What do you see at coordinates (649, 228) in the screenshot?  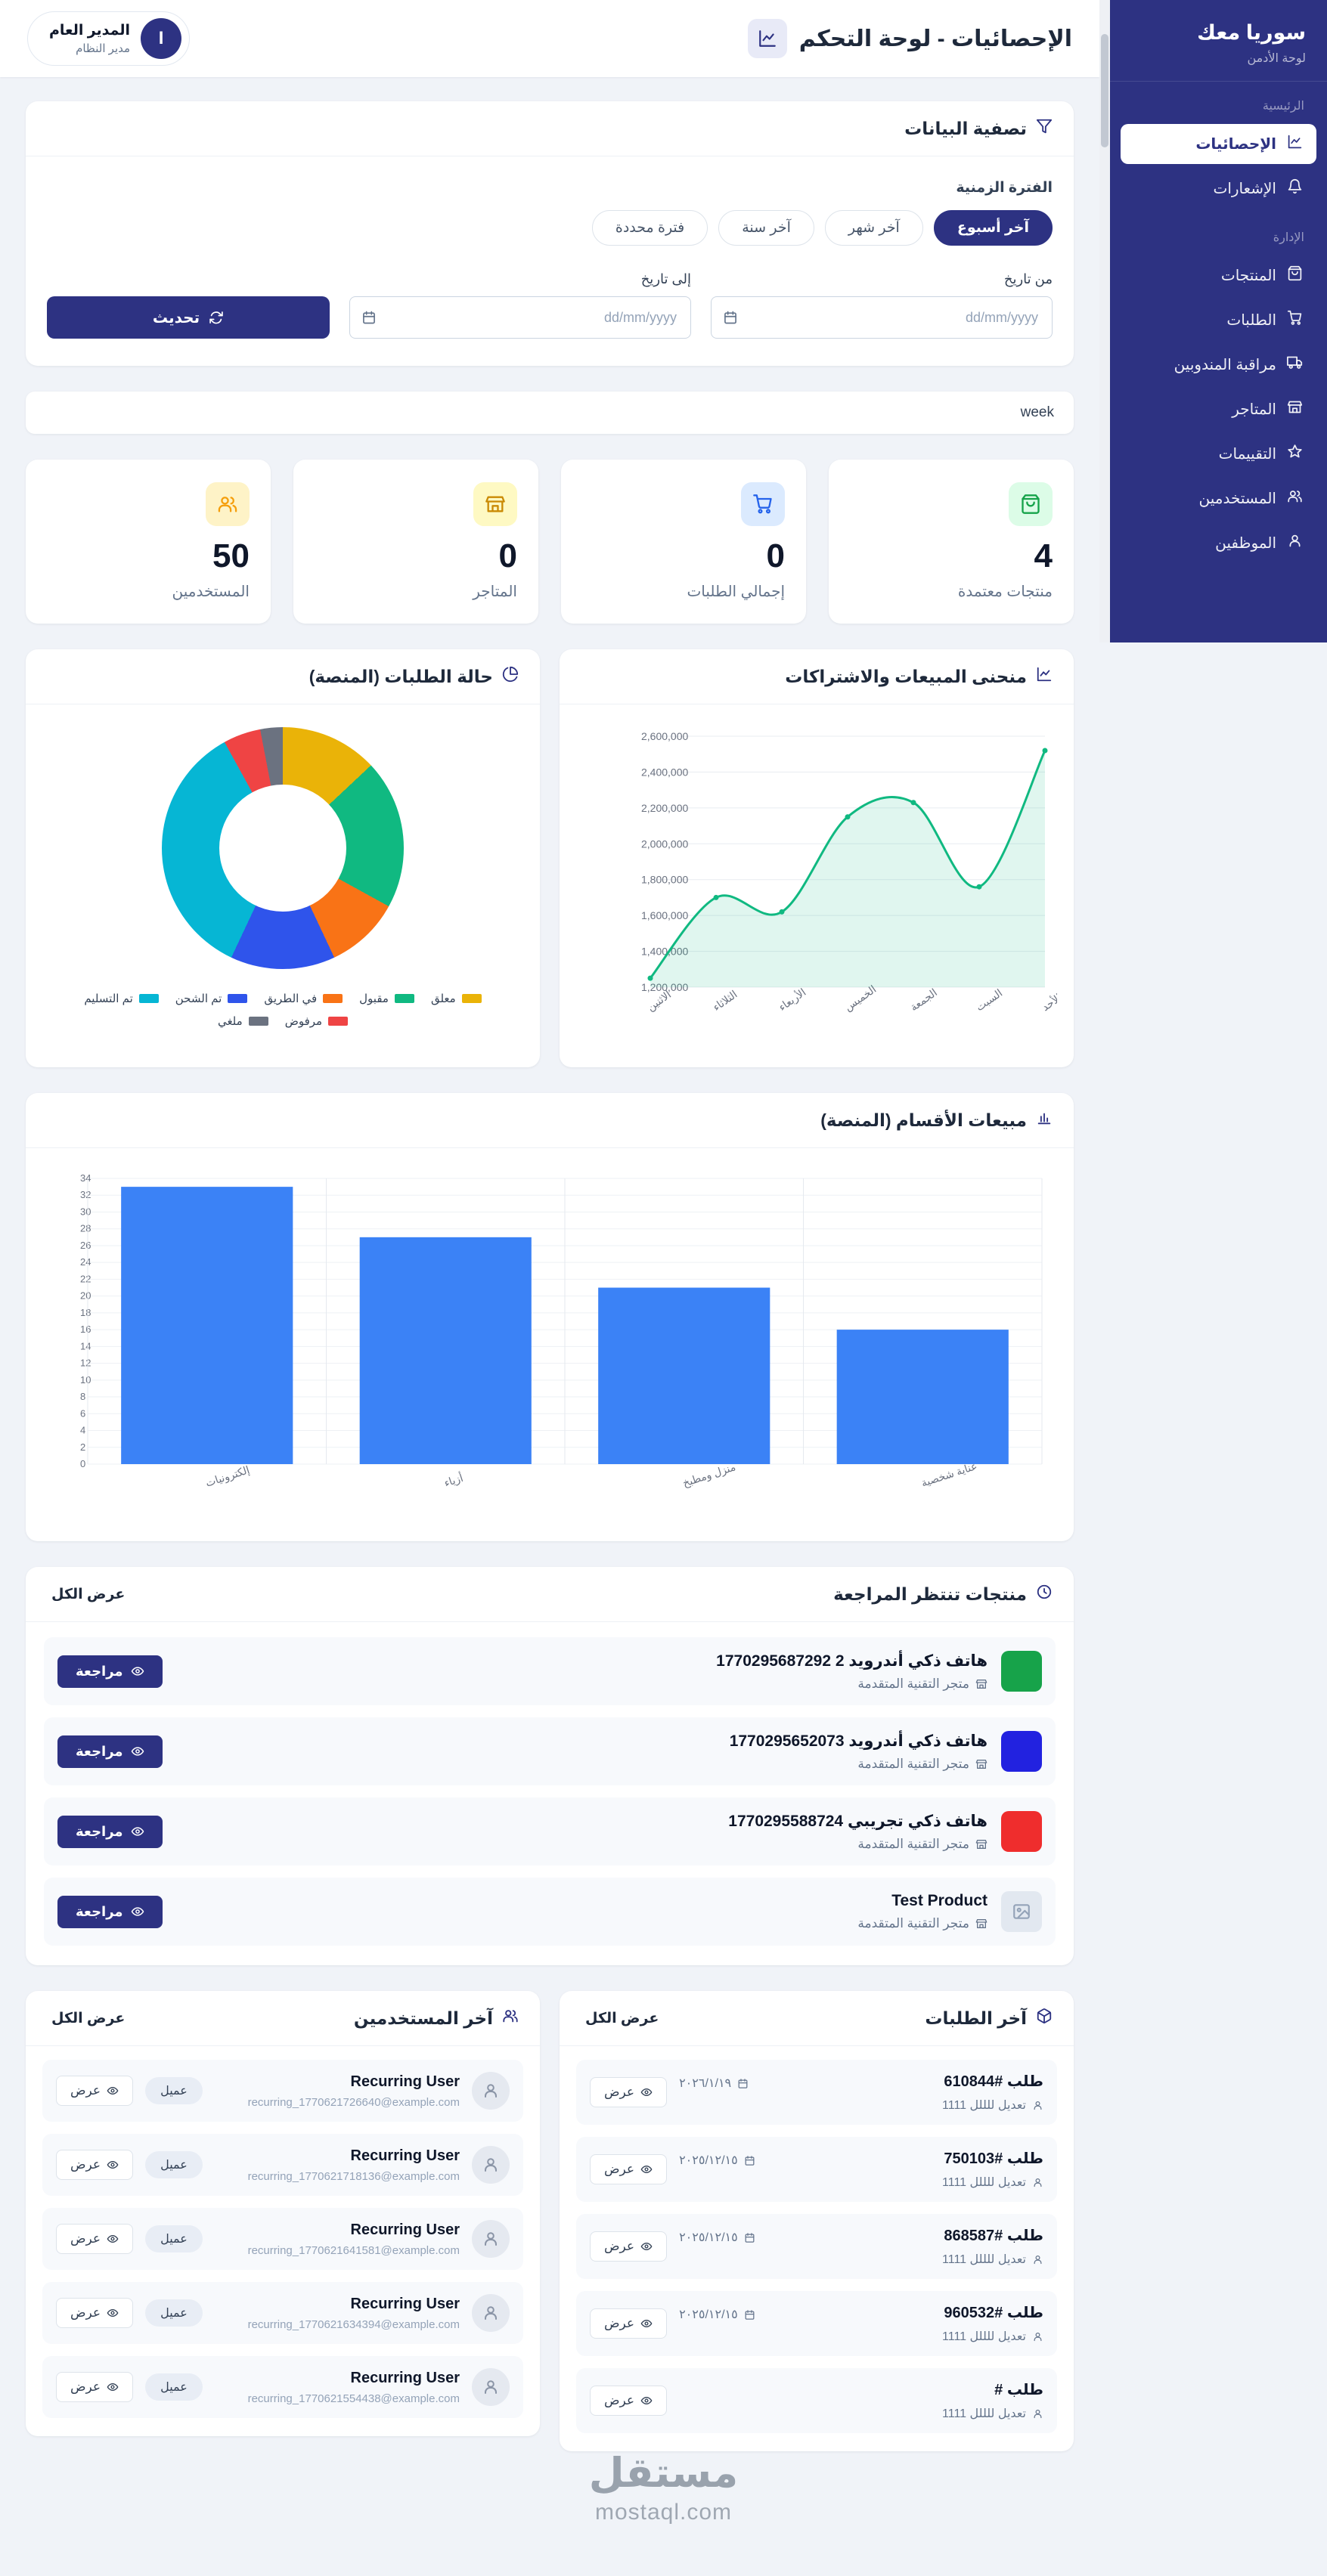 I see `period-custom-button: فترة محددة` at bounding box center [649, 228].